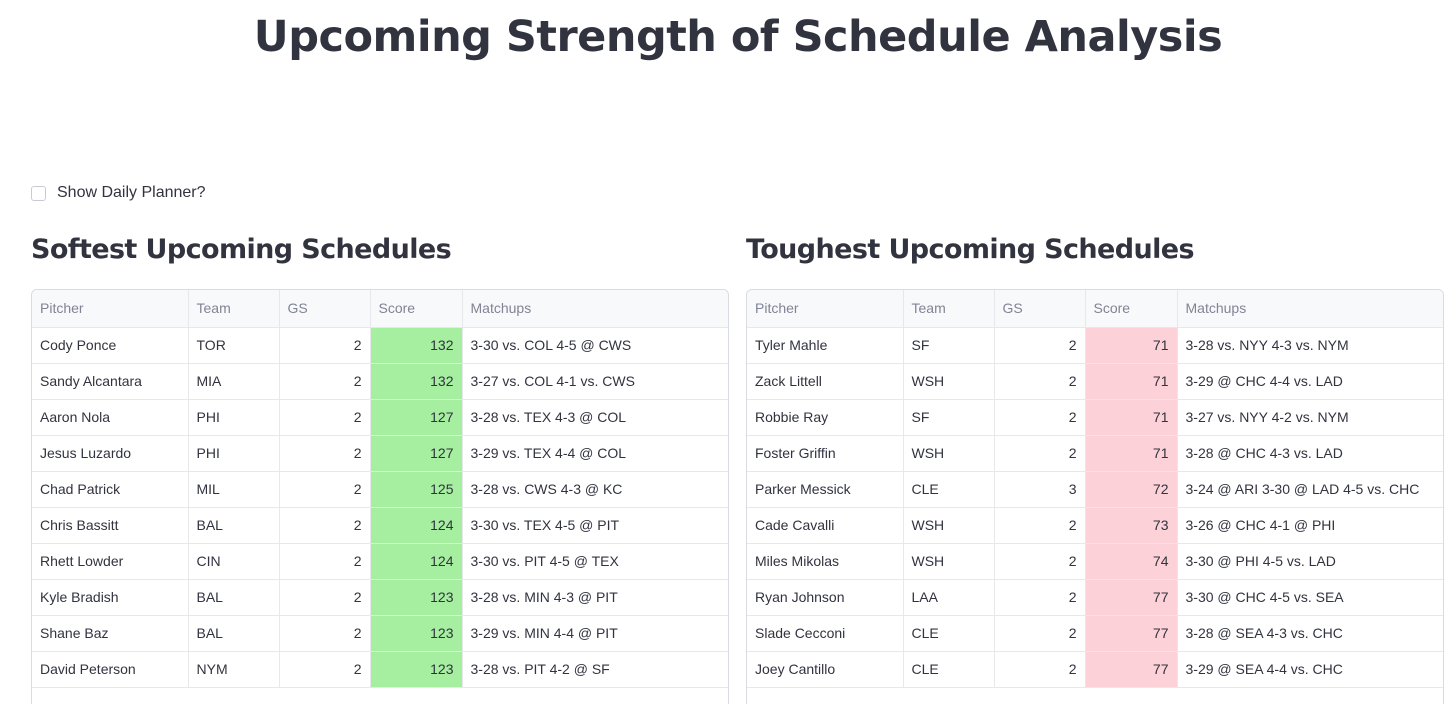 This screenshot has height=704, width=1456. Describe the element at coordinates (416, 345) in the screenshot. I see `score-cell: 132` at that location.